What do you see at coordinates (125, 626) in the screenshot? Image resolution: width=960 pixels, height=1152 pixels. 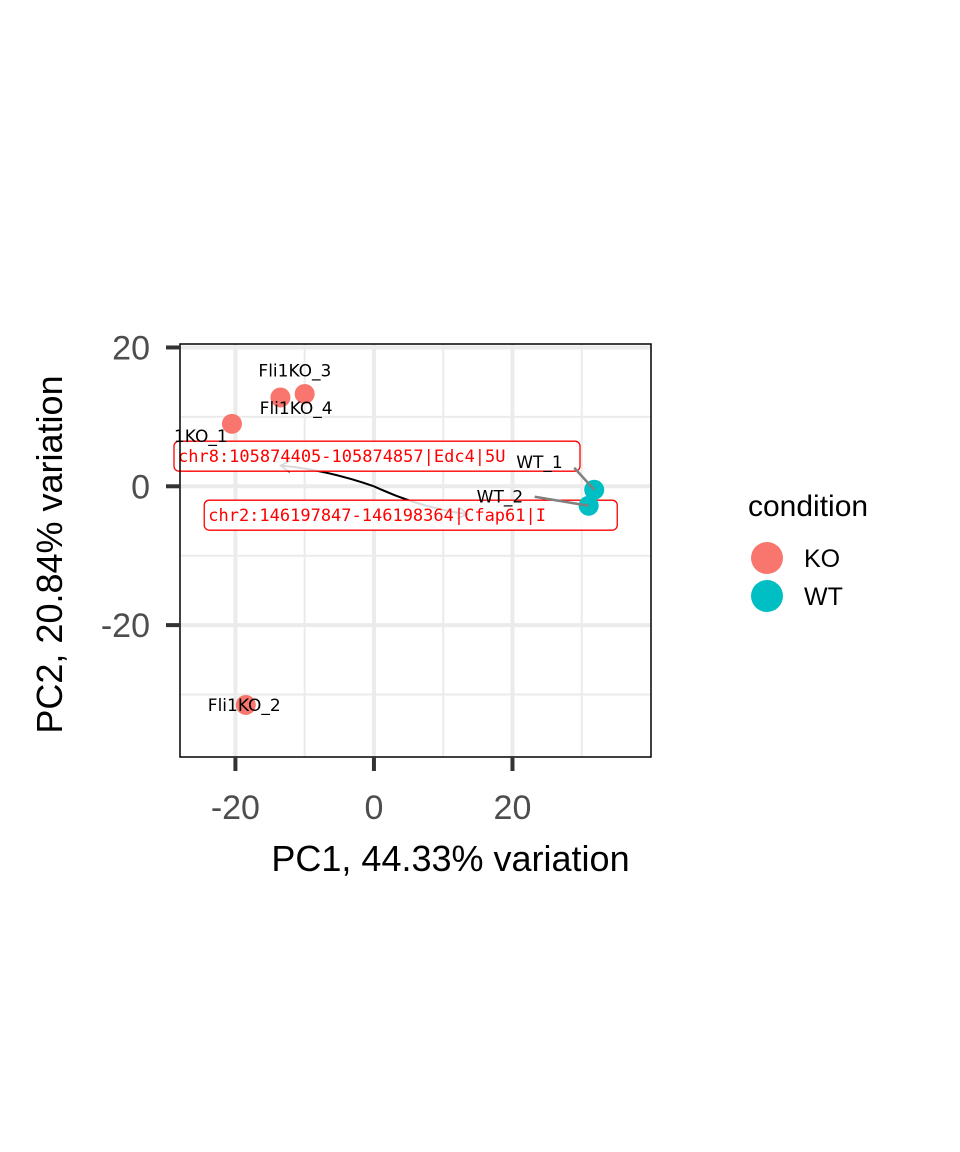 I see `y-tick-label: -20` at bounding box center [125, 626].